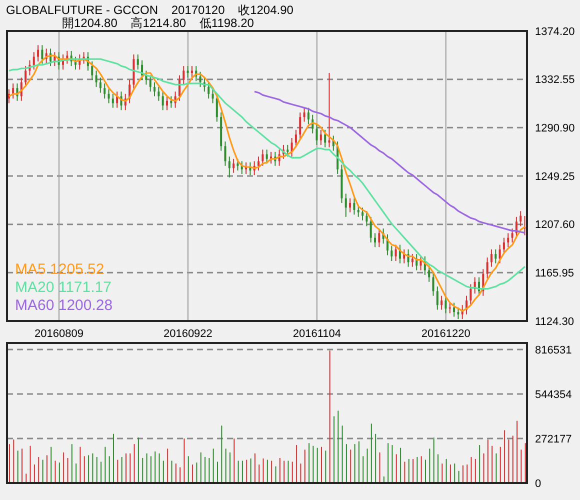 The image size is (580, 500). I want to click on y-tick-label: 1165.95, so click(554, 274).